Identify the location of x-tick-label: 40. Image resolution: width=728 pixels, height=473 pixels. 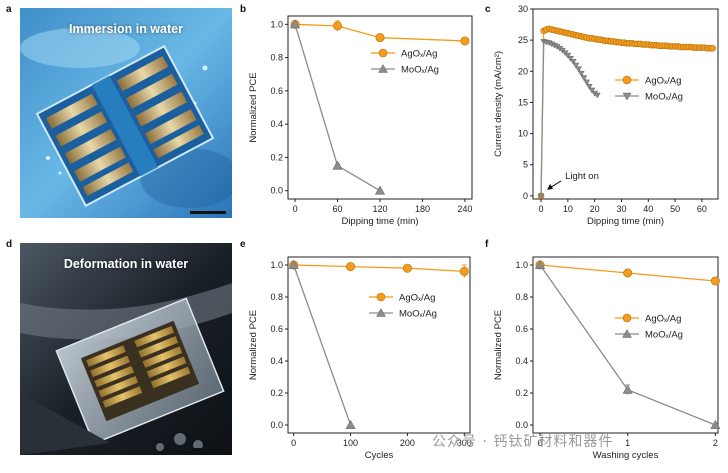
(648, 209).